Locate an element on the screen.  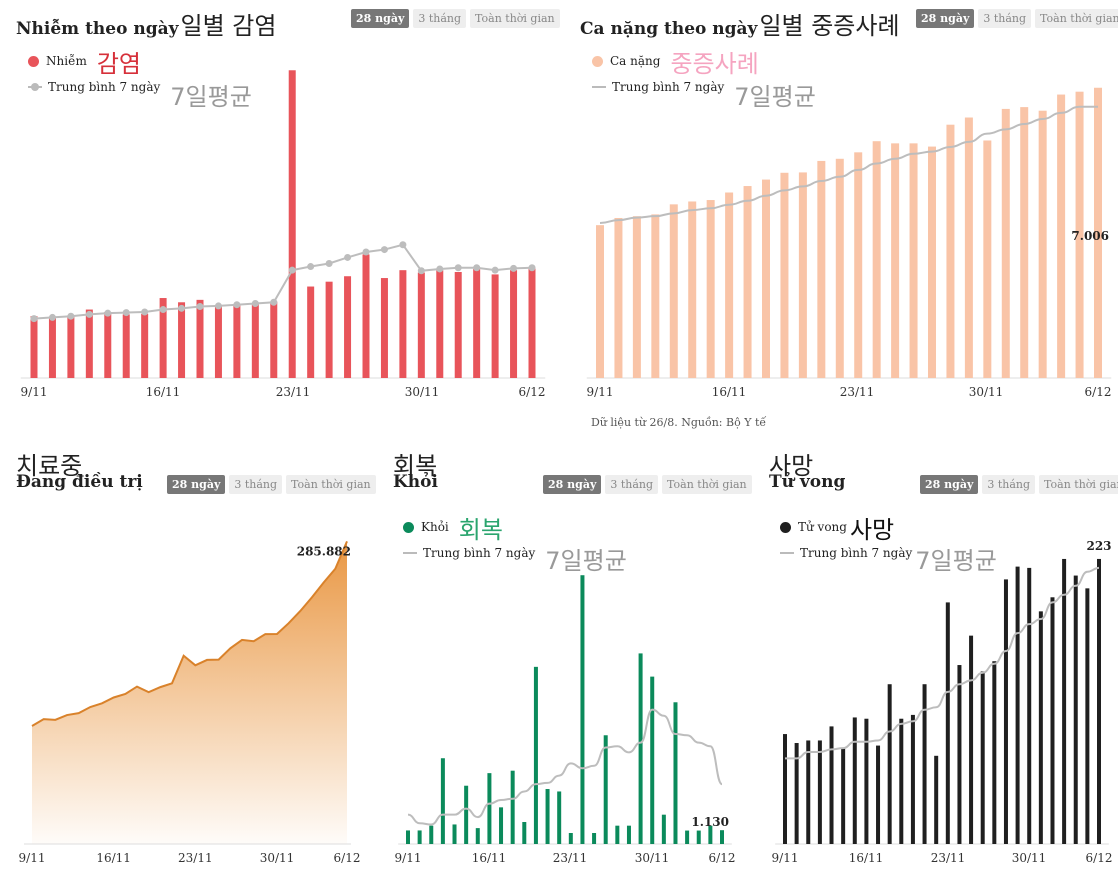
recovered-legend: Khỏi 회복 Trung bình 7 ngày 7일평균 is located at coordinates (515, 544).